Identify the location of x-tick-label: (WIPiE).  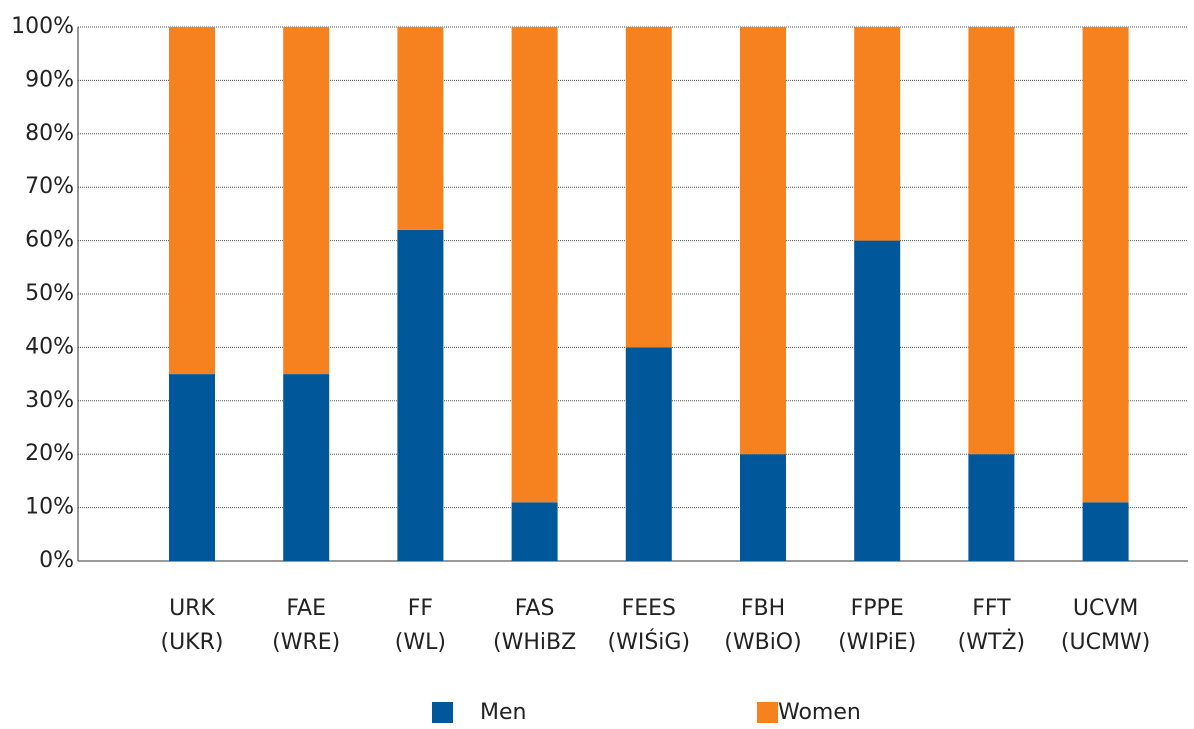
(877, 642).